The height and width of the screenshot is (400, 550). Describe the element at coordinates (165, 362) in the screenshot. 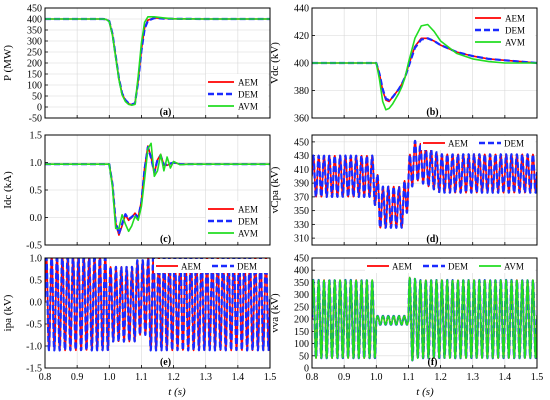

I see `panel-label: (e)` at that location.